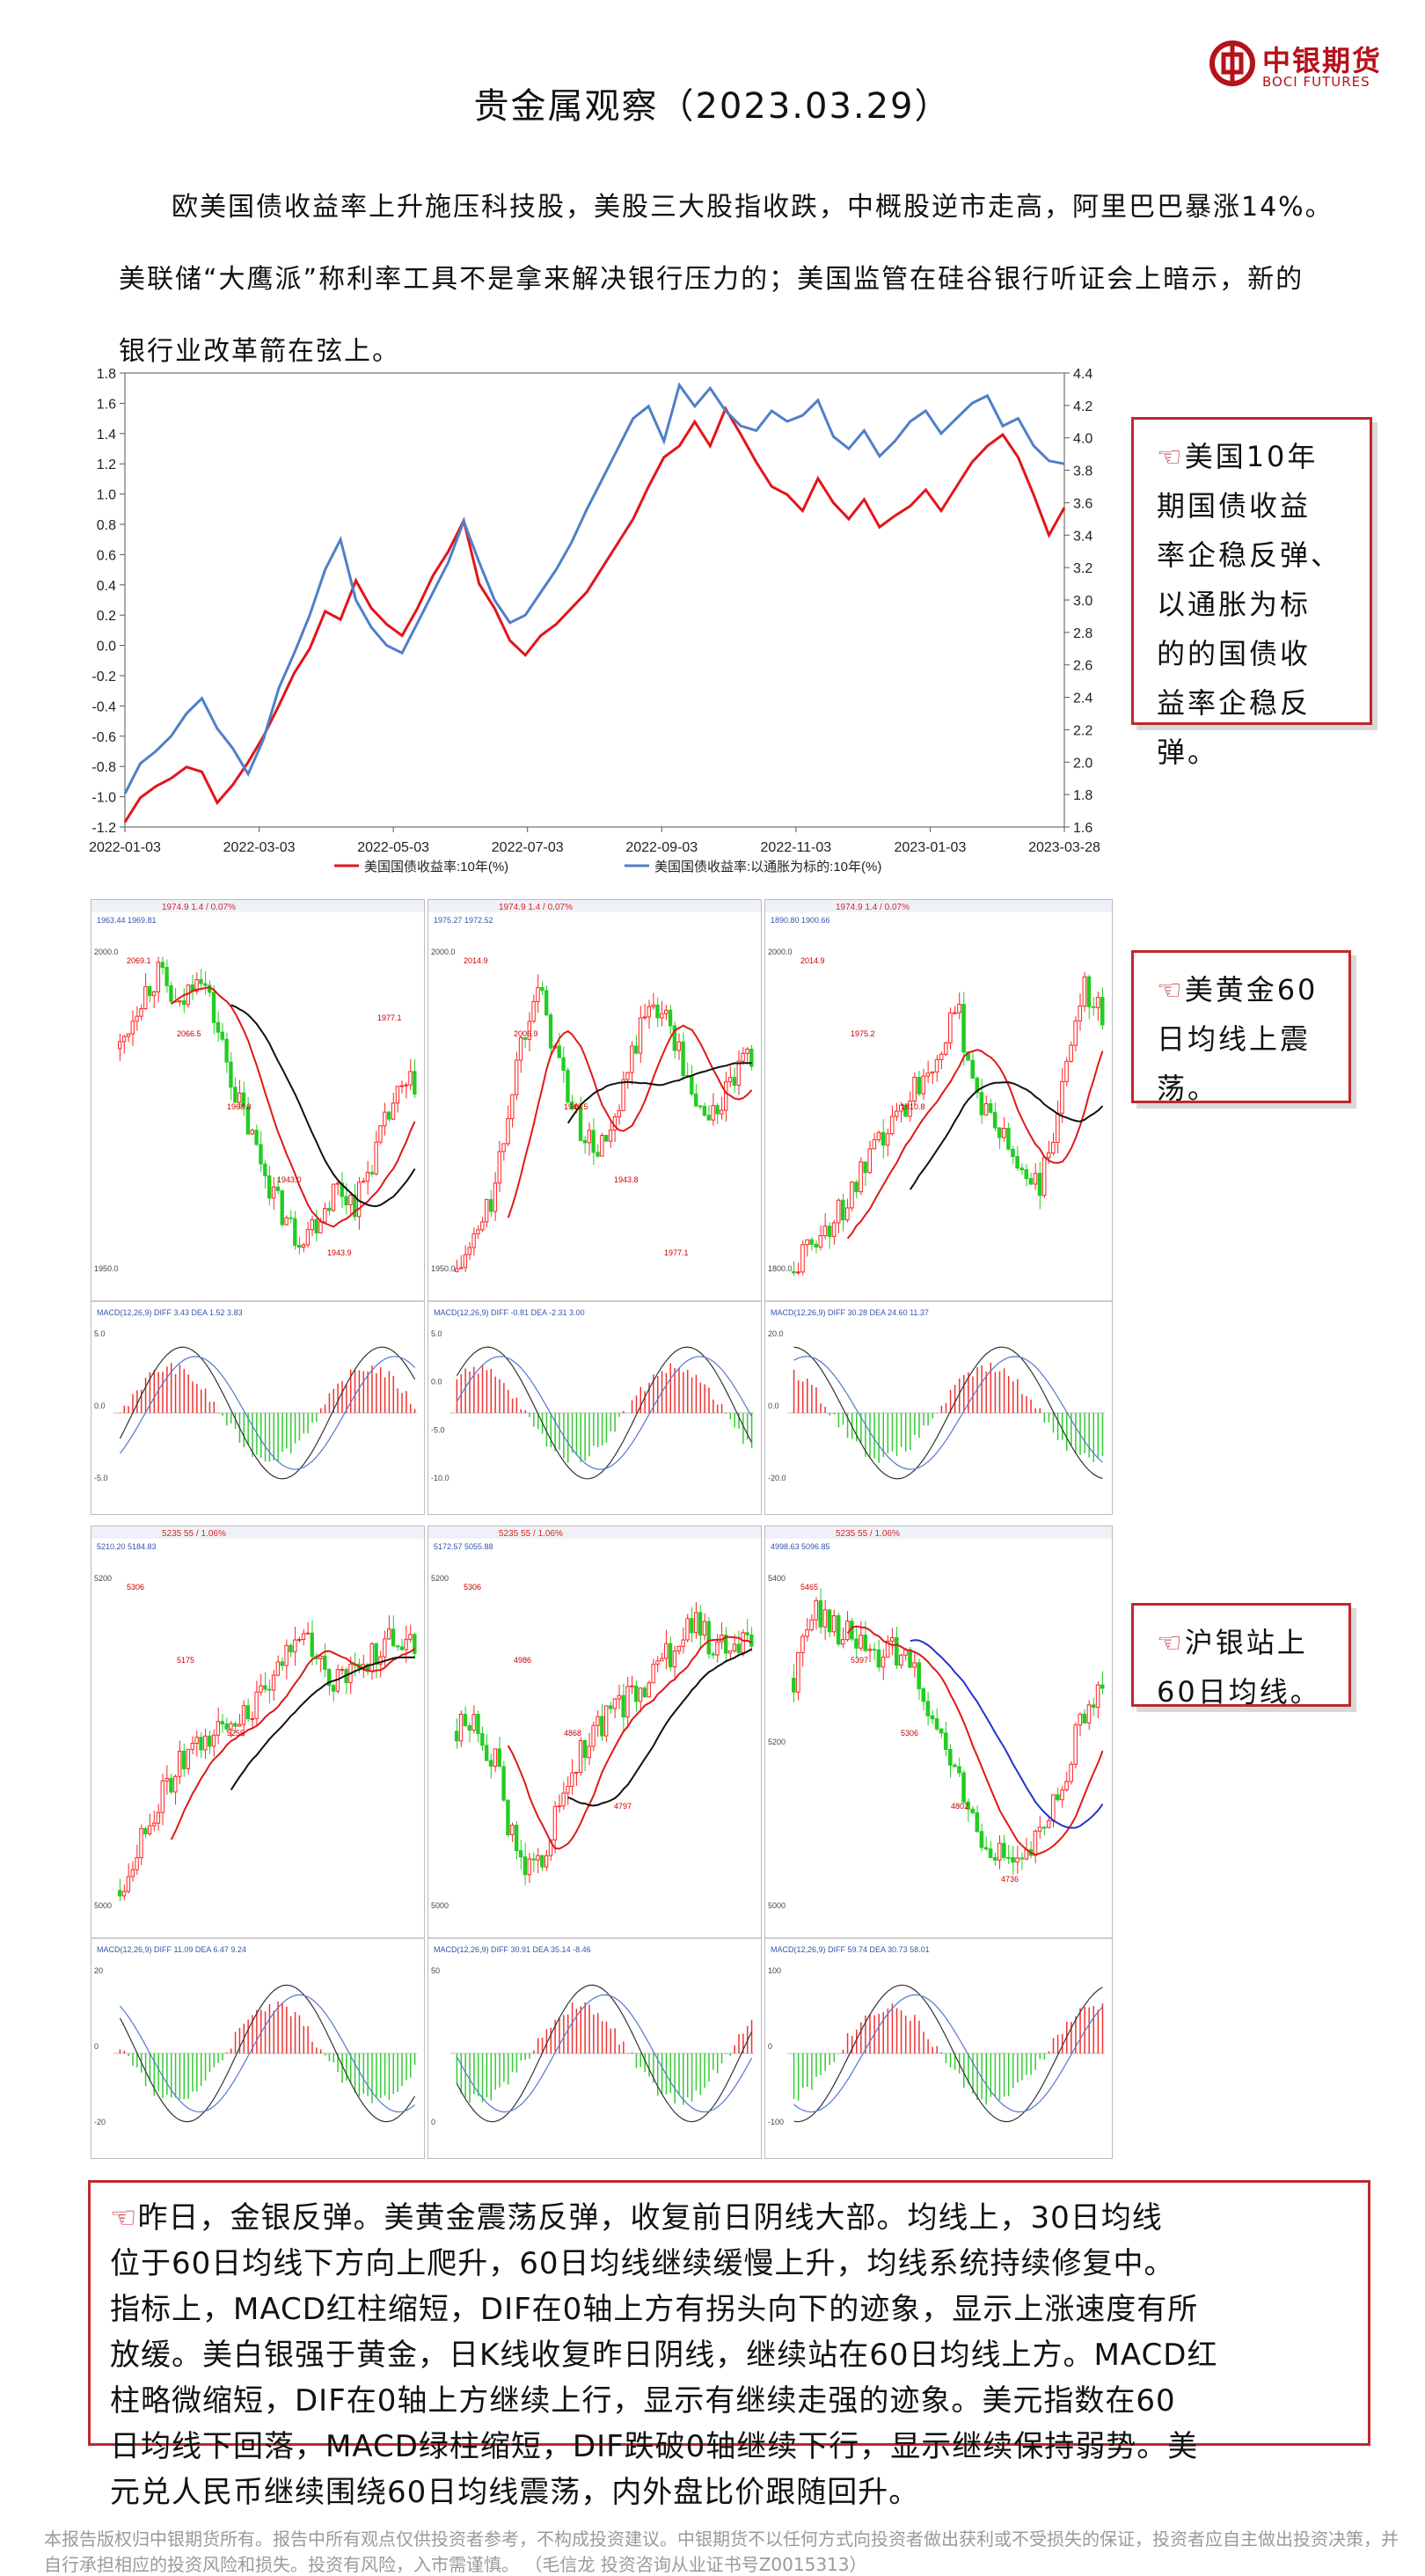 The width and height of the screenshot is (1425, 2576). Describe the element at coordinates (1234, 506) in the screenshot. I see `callout-text: 期国债收益` at that location.